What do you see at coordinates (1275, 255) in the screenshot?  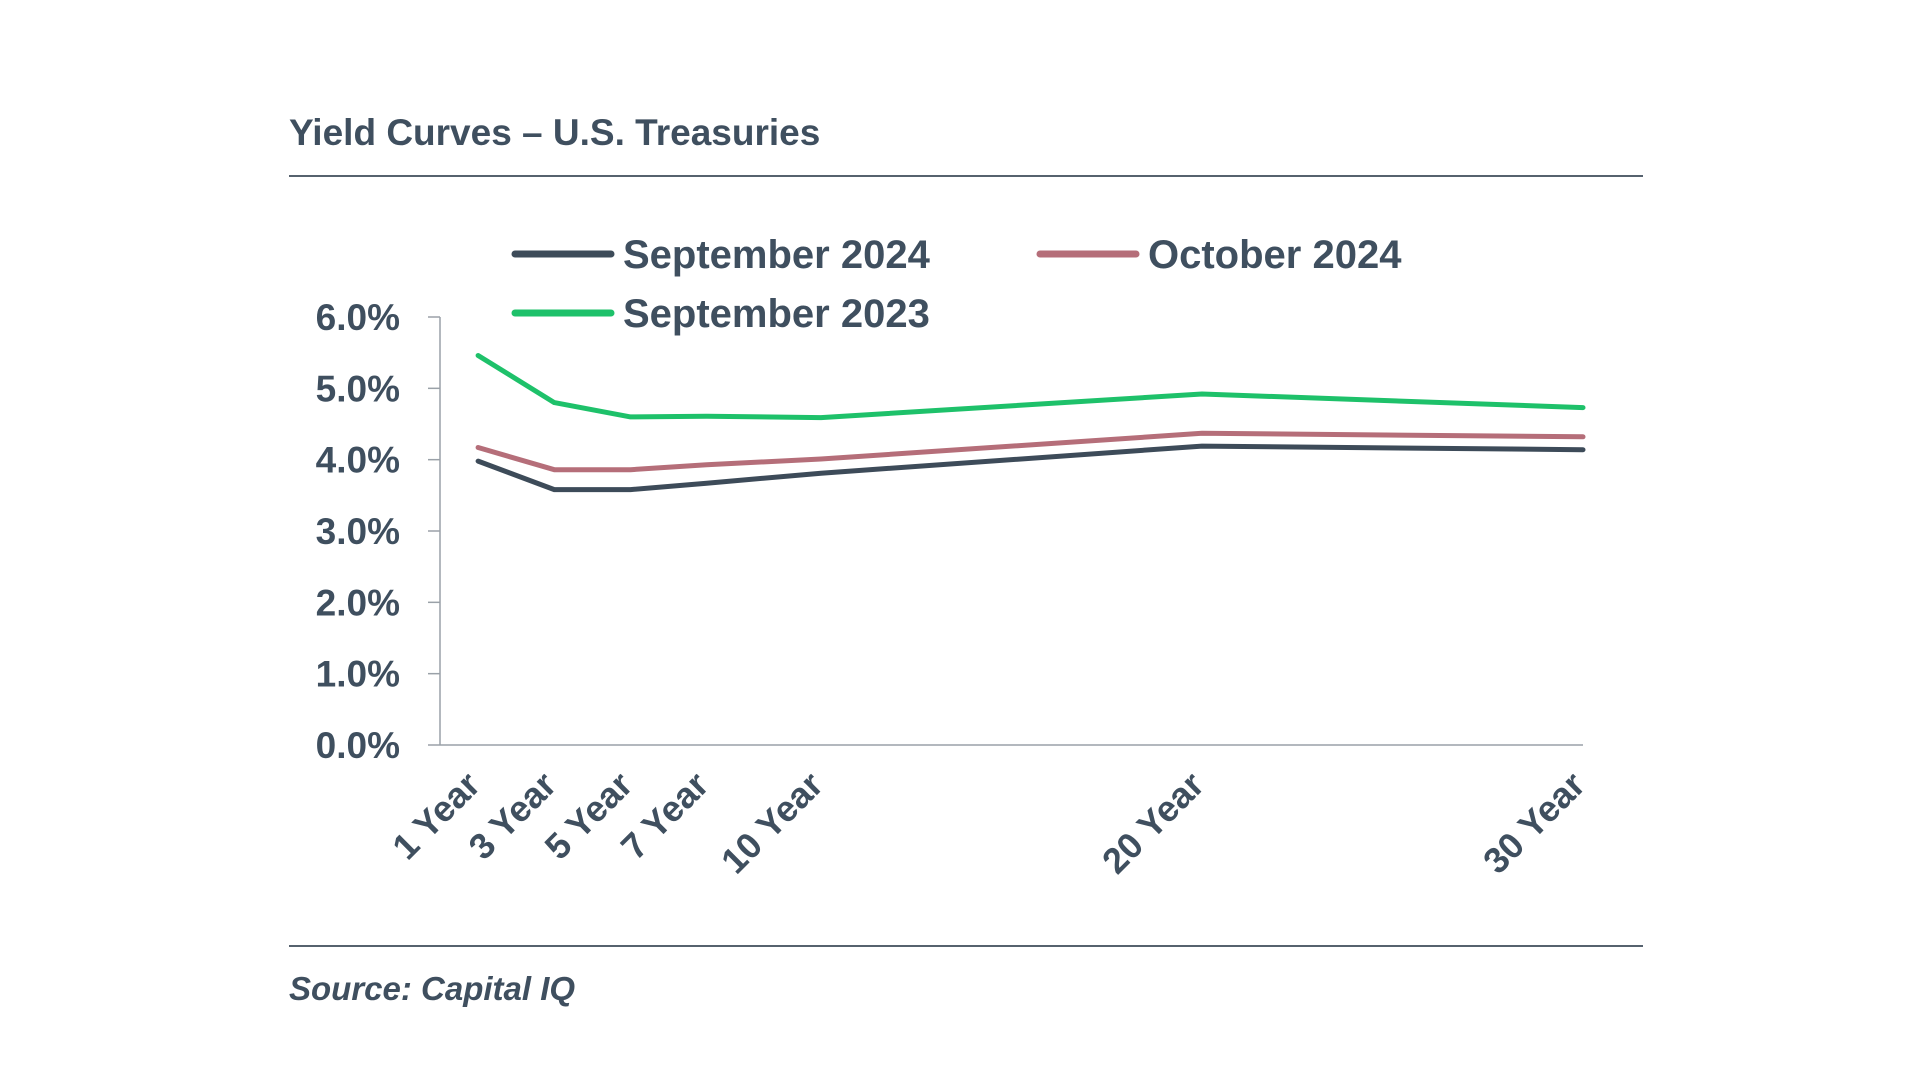 I see `legend-label: October 2024` at bounding box center [1275, 255].